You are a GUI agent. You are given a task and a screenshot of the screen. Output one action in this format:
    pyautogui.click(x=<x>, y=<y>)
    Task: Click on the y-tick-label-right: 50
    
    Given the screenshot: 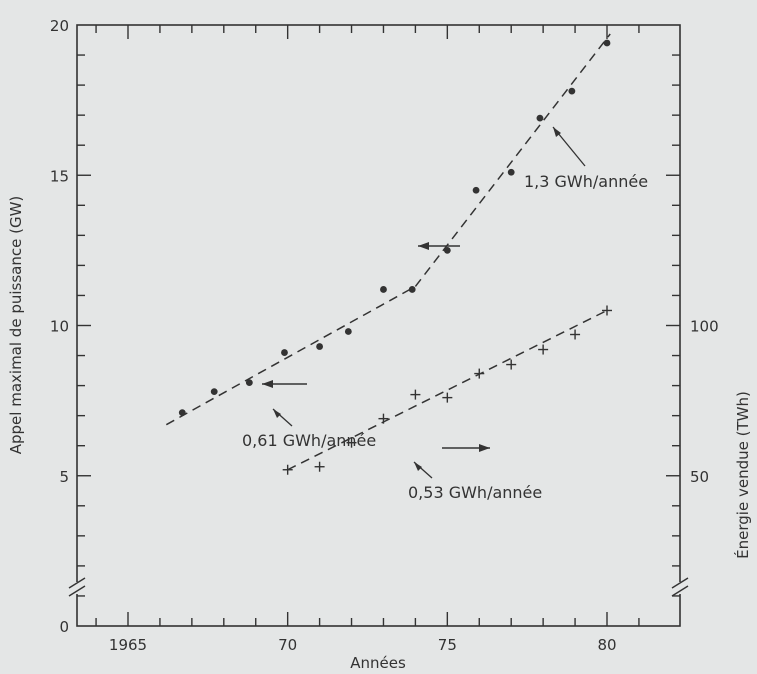 What is the action you would take?
    pyautogui.click(x=699, y=477)
    